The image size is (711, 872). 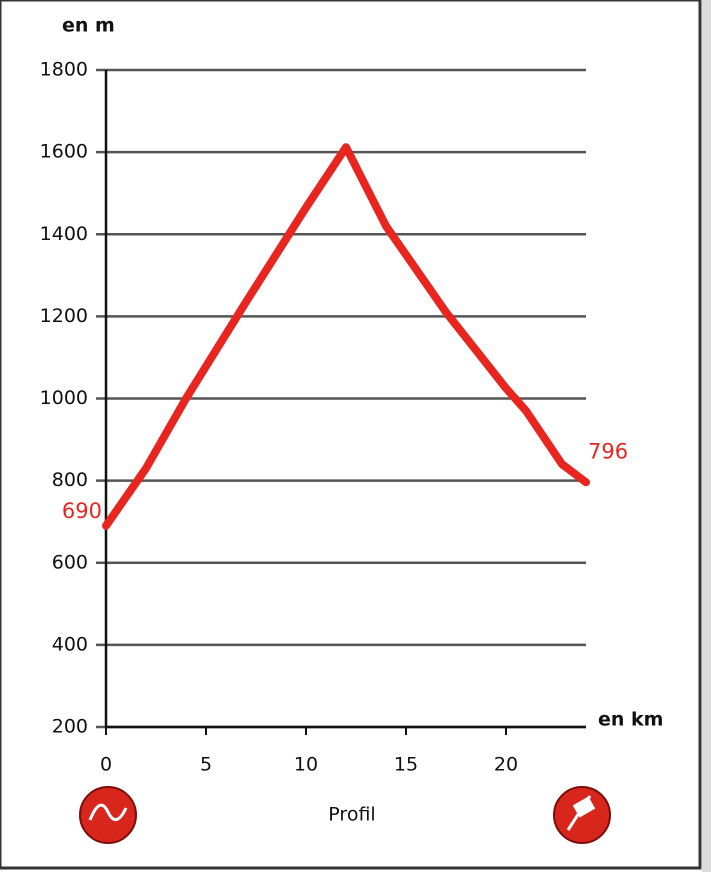 What do you see at coordinates (351, 815) in the screenshot?
I see `caption: Profil` at bounding box center [351, 815].